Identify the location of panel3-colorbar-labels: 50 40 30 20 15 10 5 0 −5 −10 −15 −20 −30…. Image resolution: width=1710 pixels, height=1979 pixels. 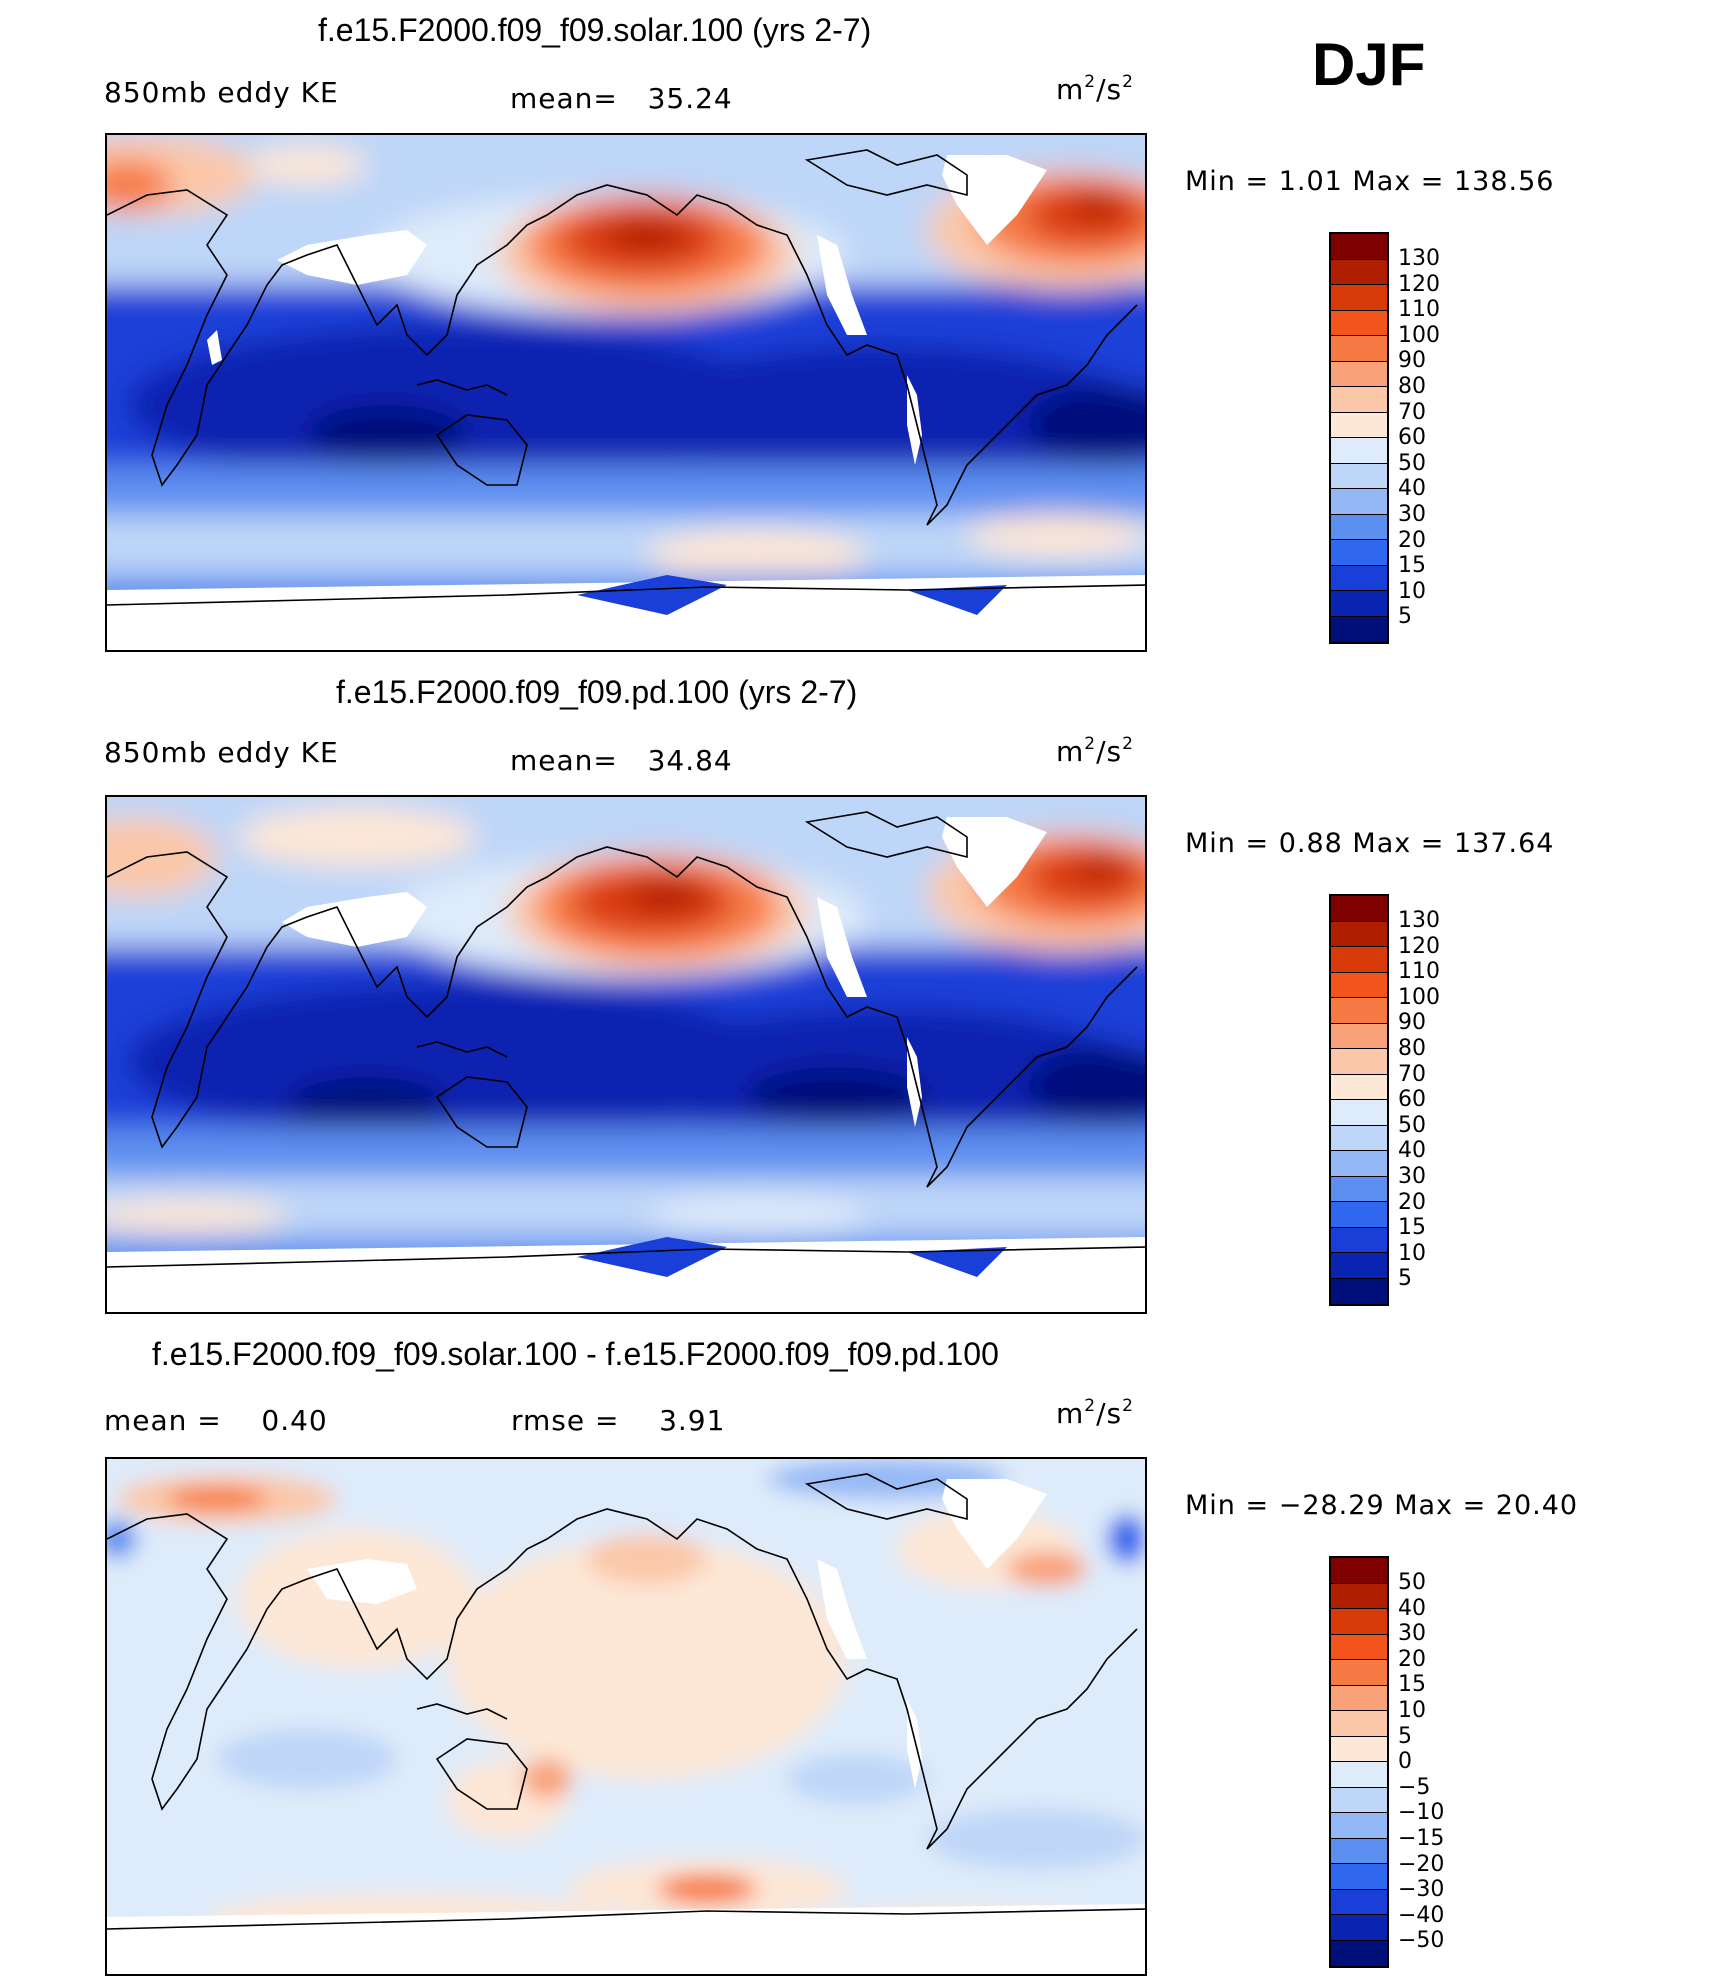
(1421, 1762).